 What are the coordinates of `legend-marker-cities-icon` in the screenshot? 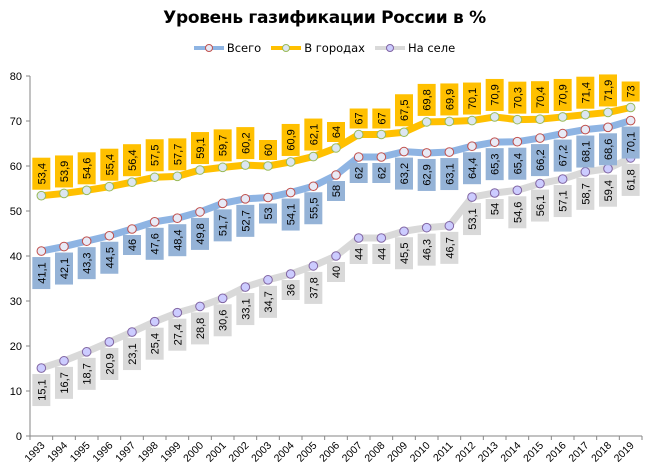 It's located at (286, 48).